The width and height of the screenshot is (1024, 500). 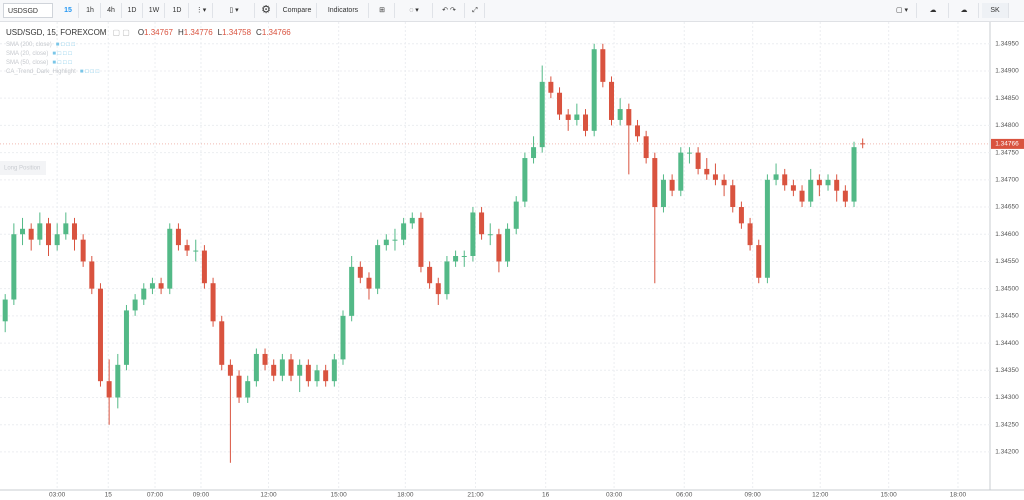 What do you see at coordinates (1007, 343) in the screenshot?
I see `y-tick-label: 1.34400` at bounding box center [1007, 343].